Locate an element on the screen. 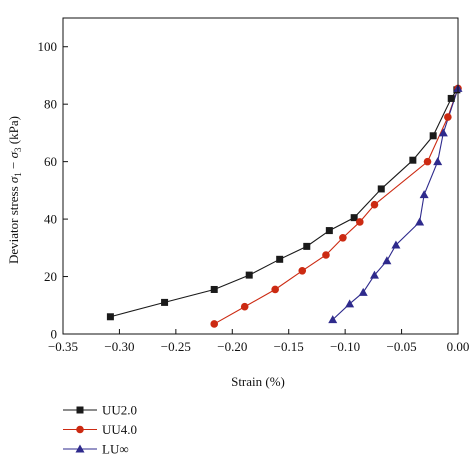 The width and height of the screenshot is (474, 474). legend-label: LU∞ is located at coordinates (115, 449).